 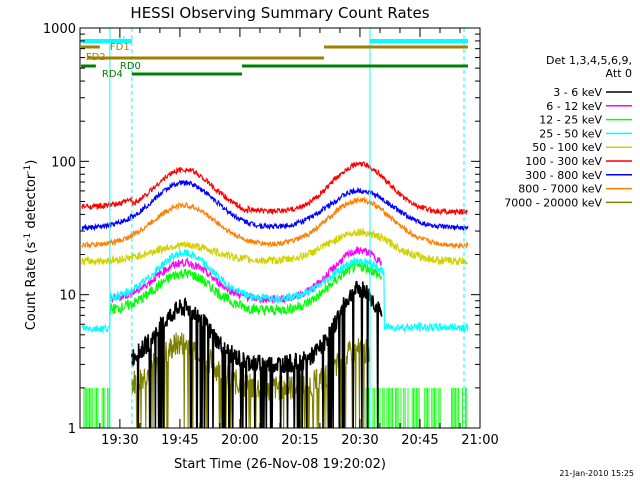 I want to click on x-tick-label: 21:00, so click(x=479, y=440).